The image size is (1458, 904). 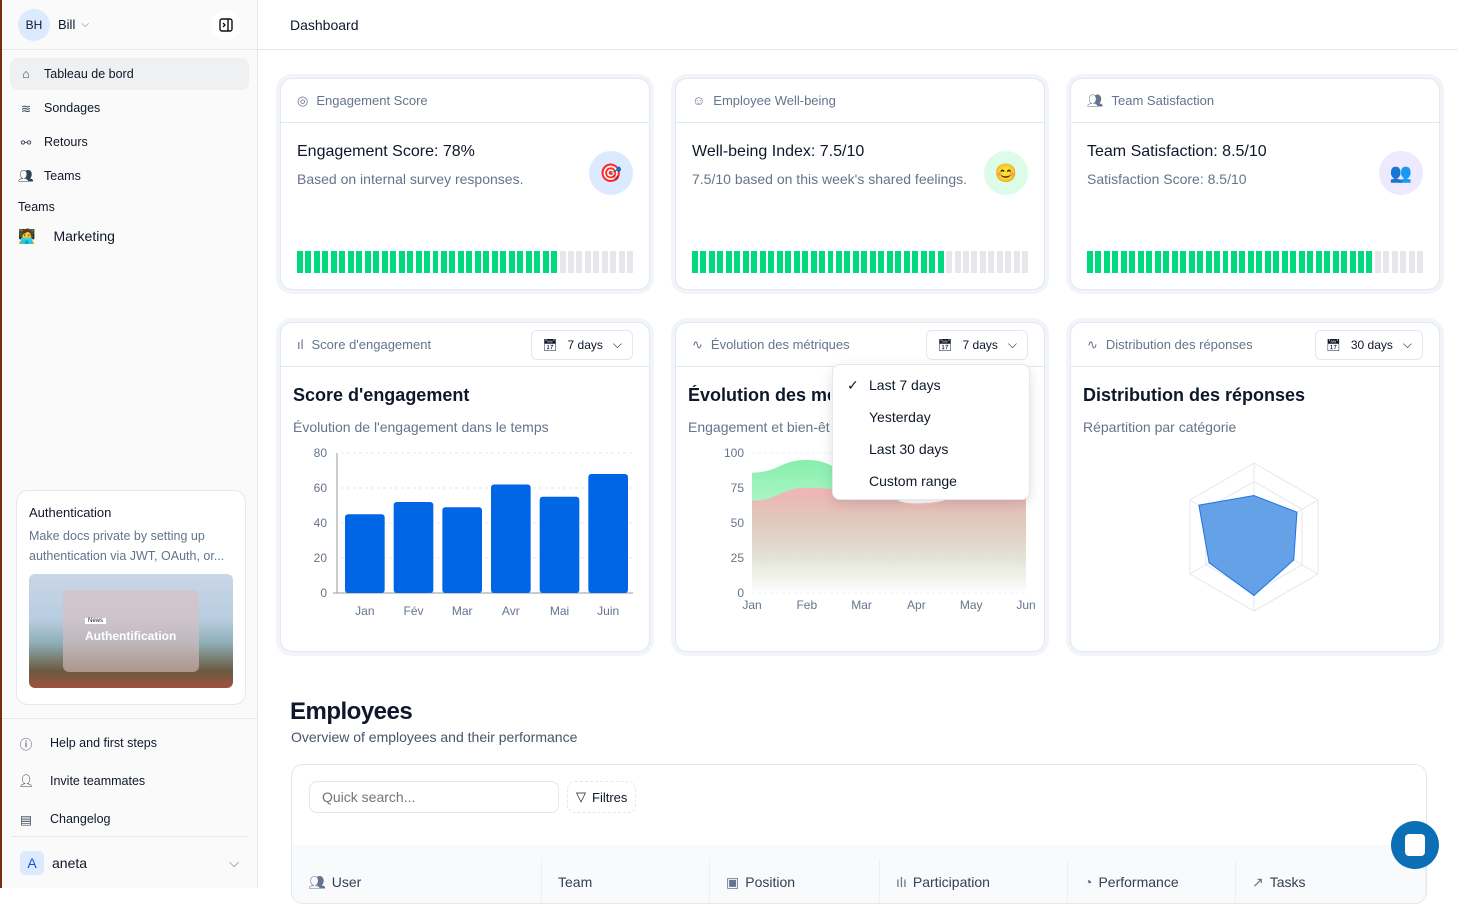 What do you see at coordinates (226, 24) in the screenshot?
I see `sidebar-toggle-icon` at bounding box center [226, 24].